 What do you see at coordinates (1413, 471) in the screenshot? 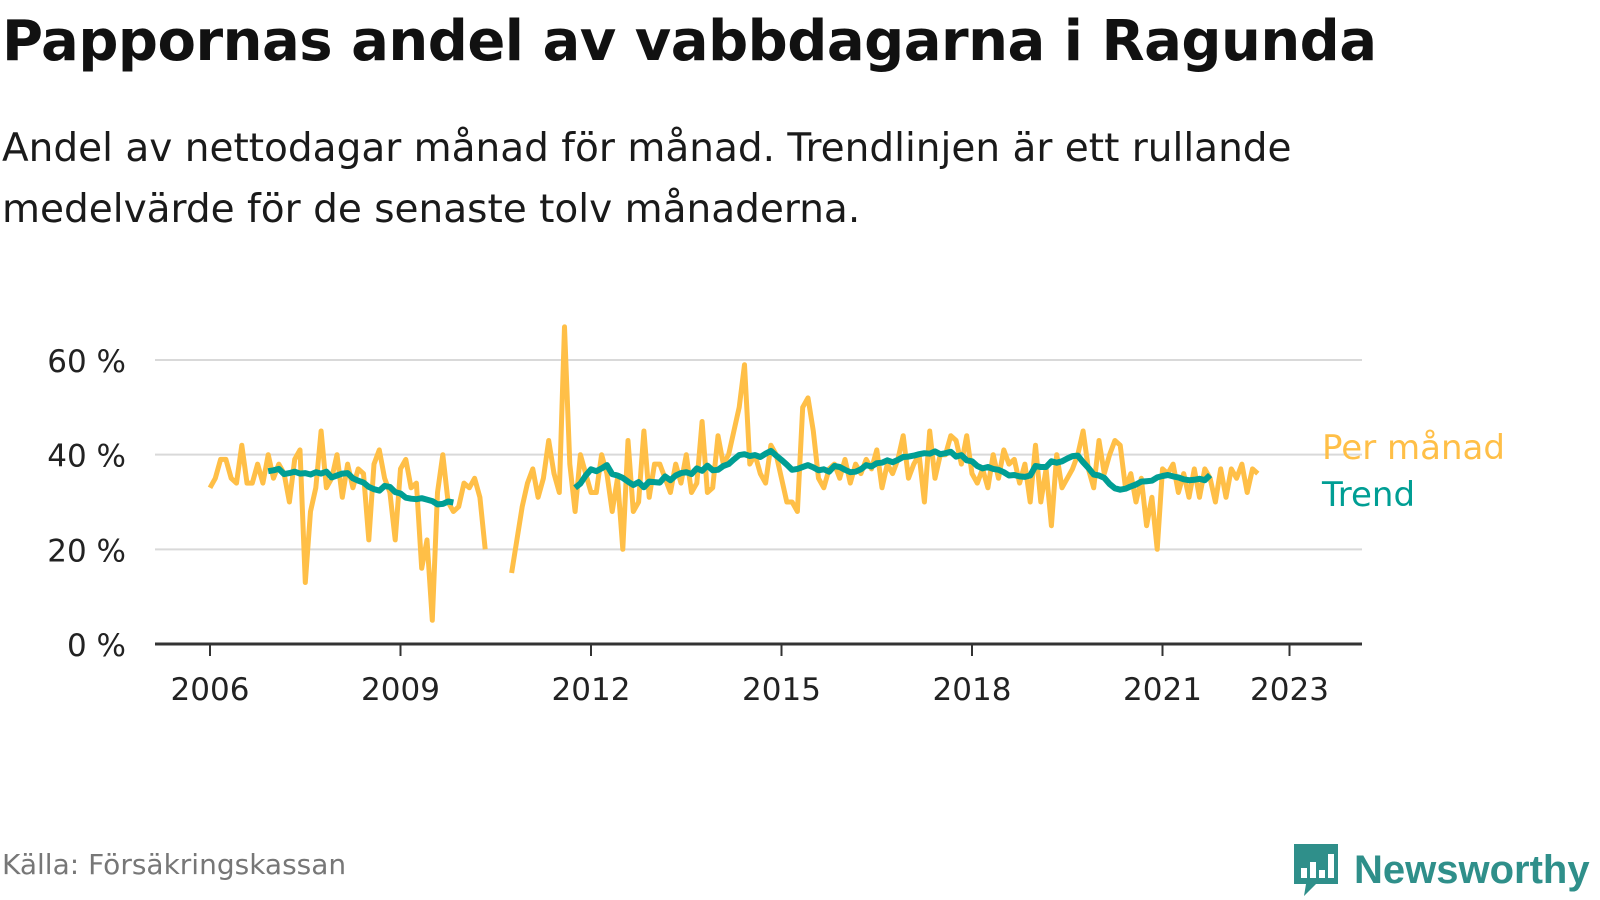
I see `legend-layer: Per månad Trend` at bounding box center [1413, 471].